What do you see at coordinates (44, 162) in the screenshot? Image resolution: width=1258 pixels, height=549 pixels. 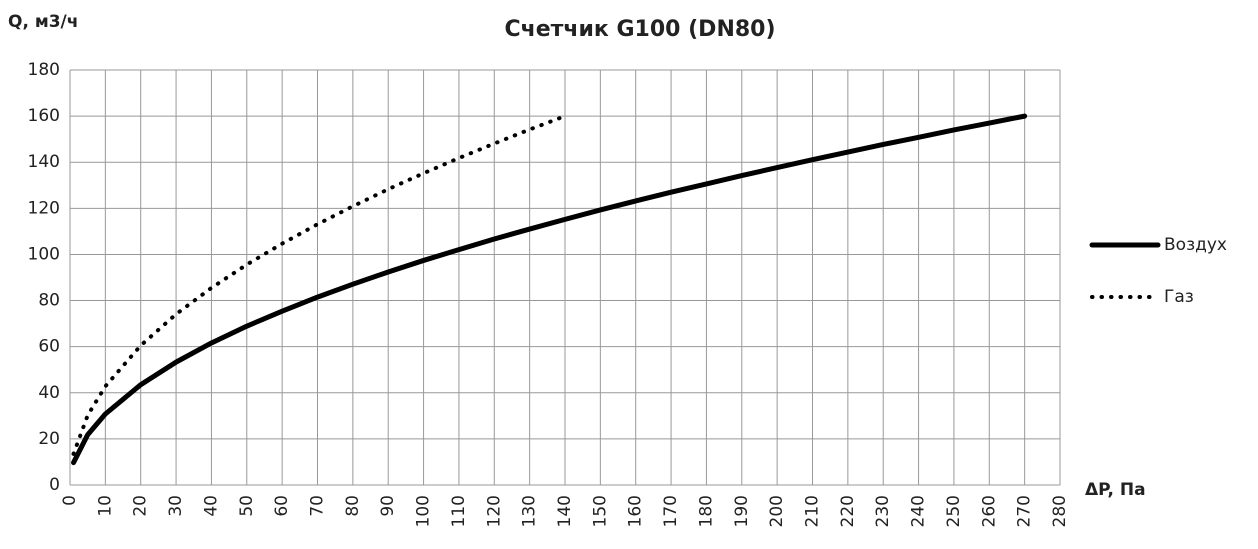 I see `y-tick-label: 140` at bounding box center [44, 162].